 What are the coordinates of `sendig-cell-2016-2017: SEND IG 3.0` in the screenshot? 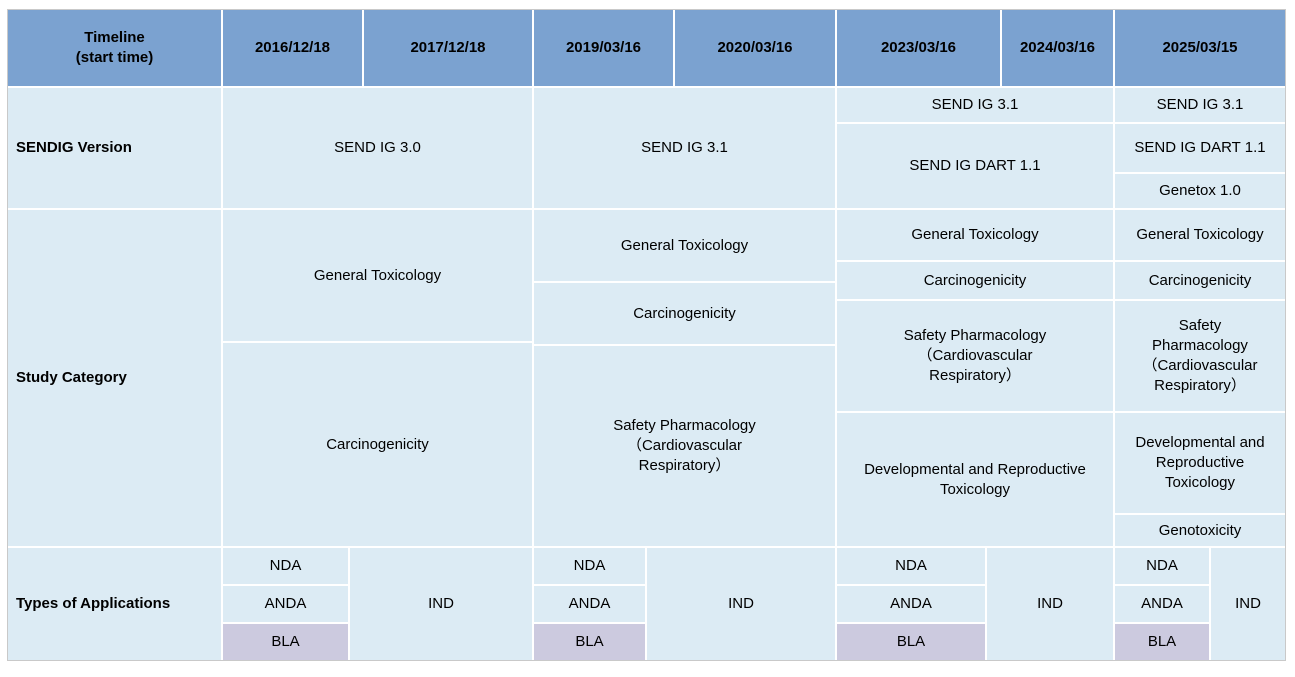 It's located at (377, 148).